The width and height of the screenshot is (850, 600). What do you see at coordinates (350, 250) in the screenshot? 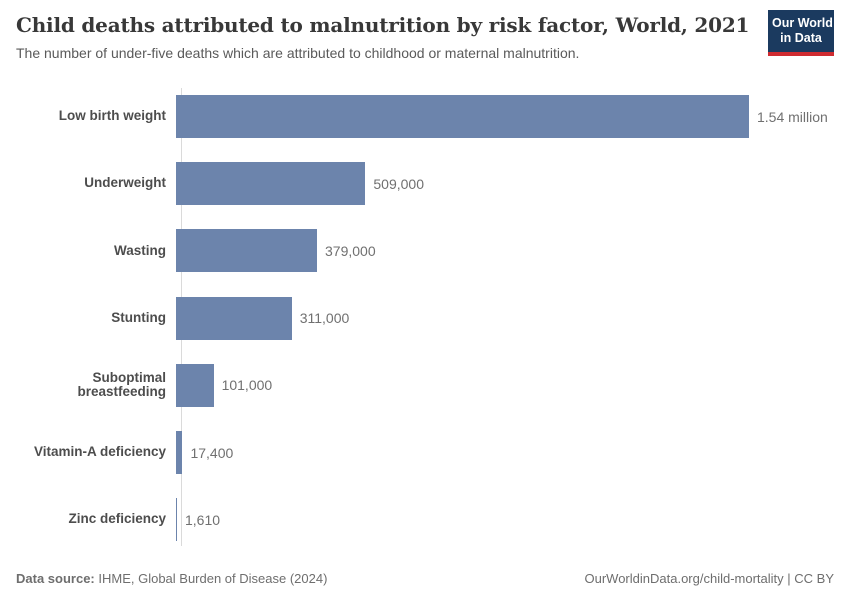
I see `value-label: 379,000` at bounding box center [350, 250].